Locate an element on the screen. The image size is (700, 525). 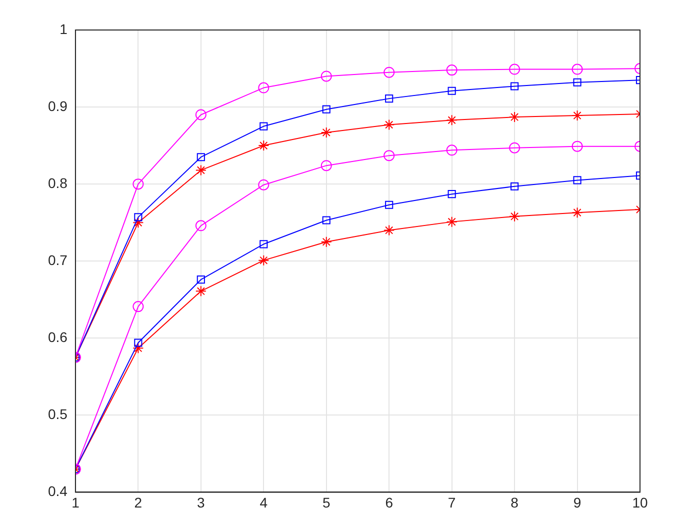
x-tick-label: 3 is located at coordinates (201, 502).